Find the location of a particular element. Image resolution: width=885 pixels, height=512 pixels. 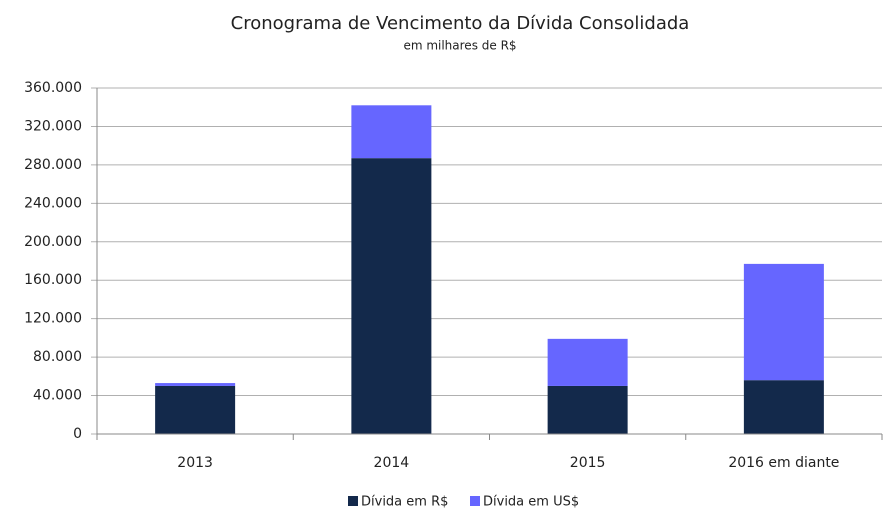

legend-label: Dívida em US$ is located at coordinates (531, 502).